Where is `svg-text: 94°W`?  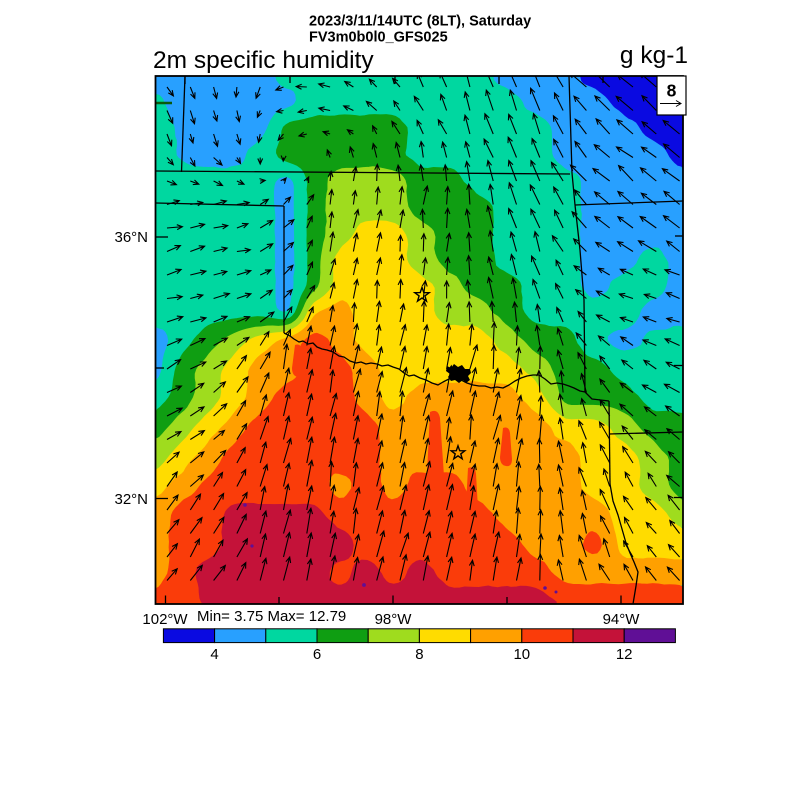 svg-text: 94°W is located at coordinates (622, 619).